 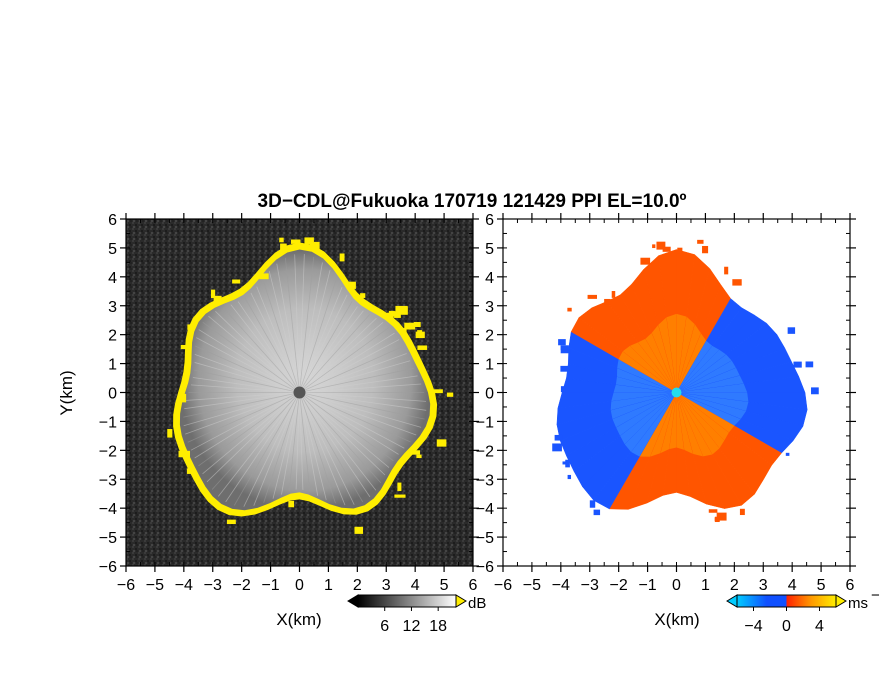 What do you see at coordinates (477, 603) in the screenshot?
I see `snr-colorbar-unit: dB` at bounding box center [477, 603].